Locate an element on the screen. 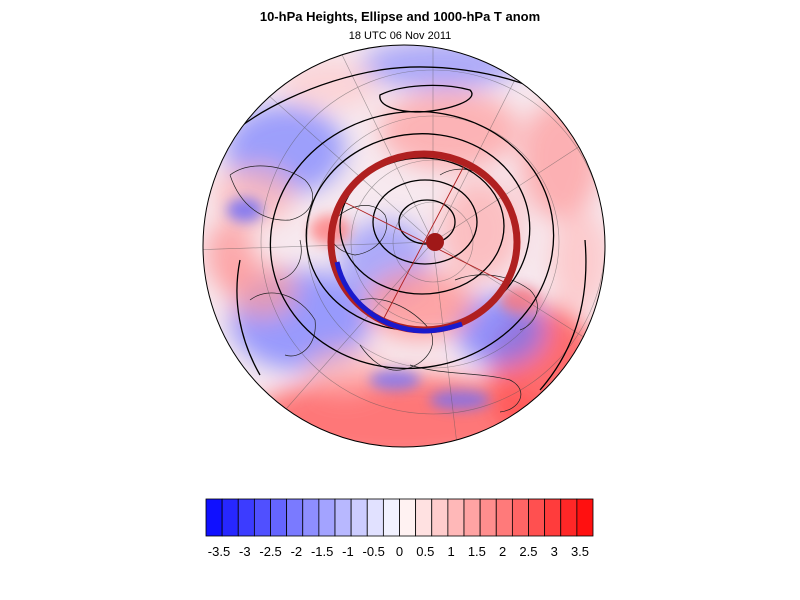  colorbar-tick-label: -1 is located at coordinates (348, 551).